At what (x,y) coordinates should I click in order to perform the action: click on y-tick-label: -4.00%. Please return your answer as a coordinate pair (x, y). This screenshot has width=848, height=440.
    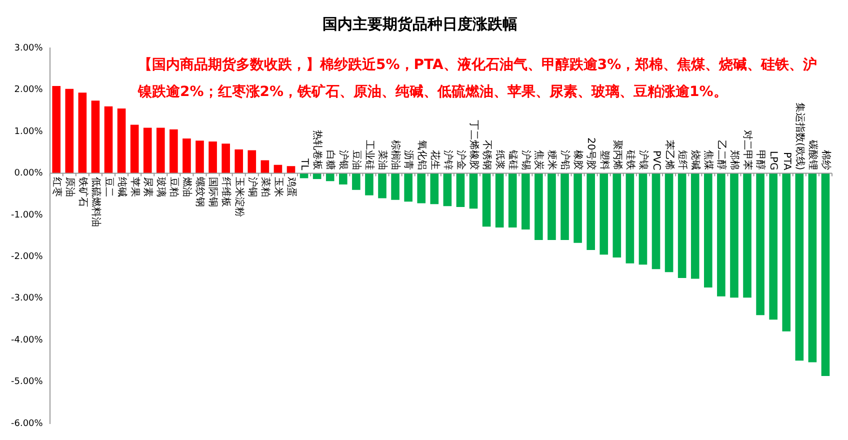
    Looking at the image, I should click on (27, 340).